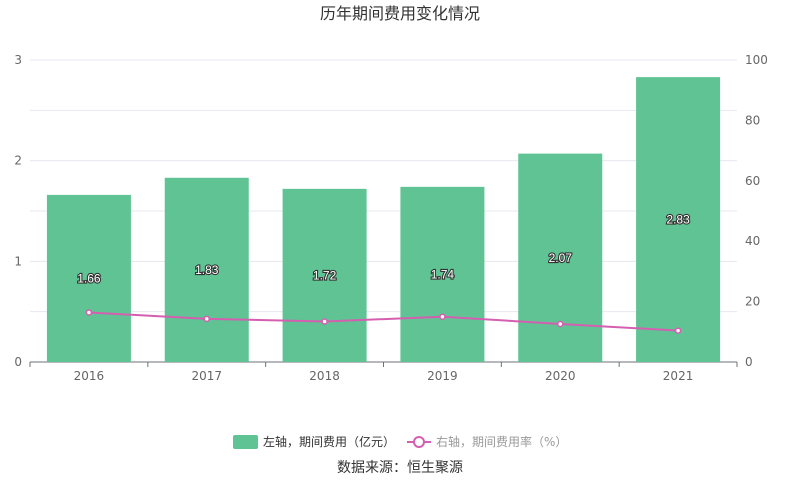 This screenshot has height=501, width=800. I want to click on bar-value-label: 1.74, so click(443, 274).